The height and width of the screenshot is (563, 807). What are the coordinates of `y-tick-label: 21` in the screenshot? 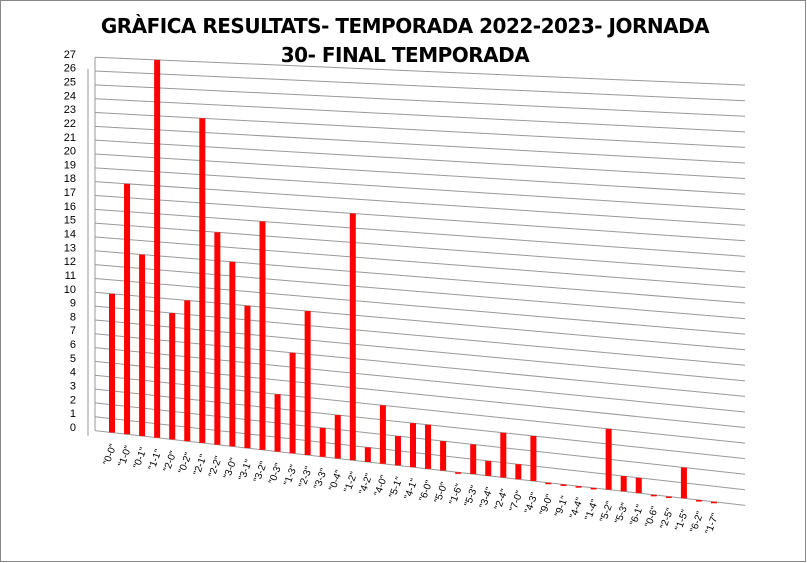 It's located at (70, 138).